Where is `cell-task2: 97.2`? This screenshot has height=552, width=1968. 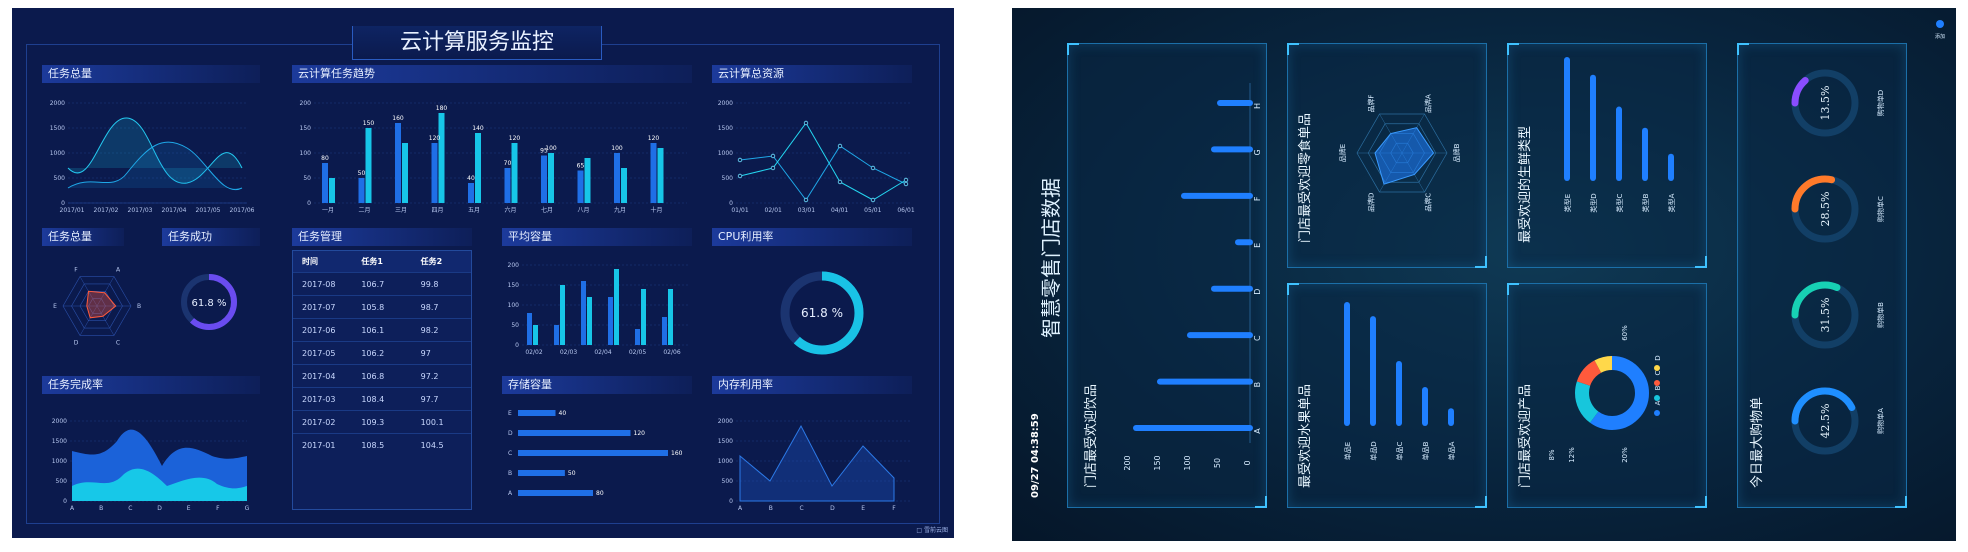
cell-task2: 97.2 is located at coordinates (429, 376).